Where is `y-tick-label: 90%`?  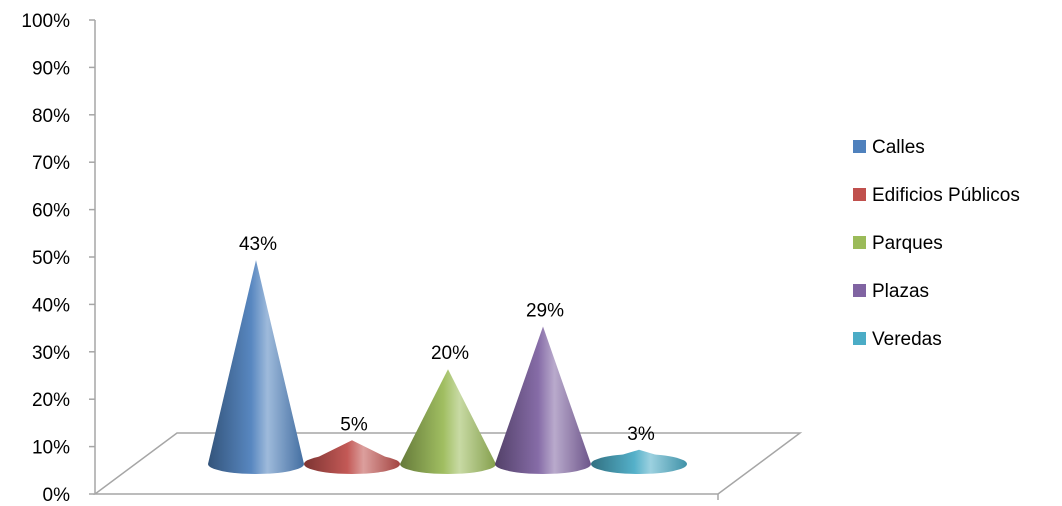 y-tick-label: 90% is located at coordinates (51, 68).